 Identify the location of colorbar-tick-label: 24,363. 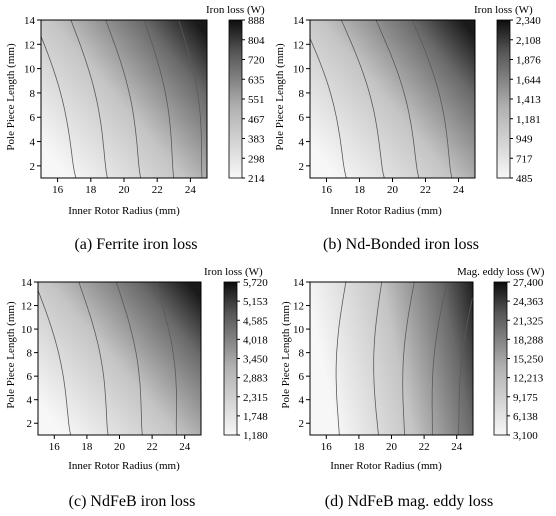
(528, 302).